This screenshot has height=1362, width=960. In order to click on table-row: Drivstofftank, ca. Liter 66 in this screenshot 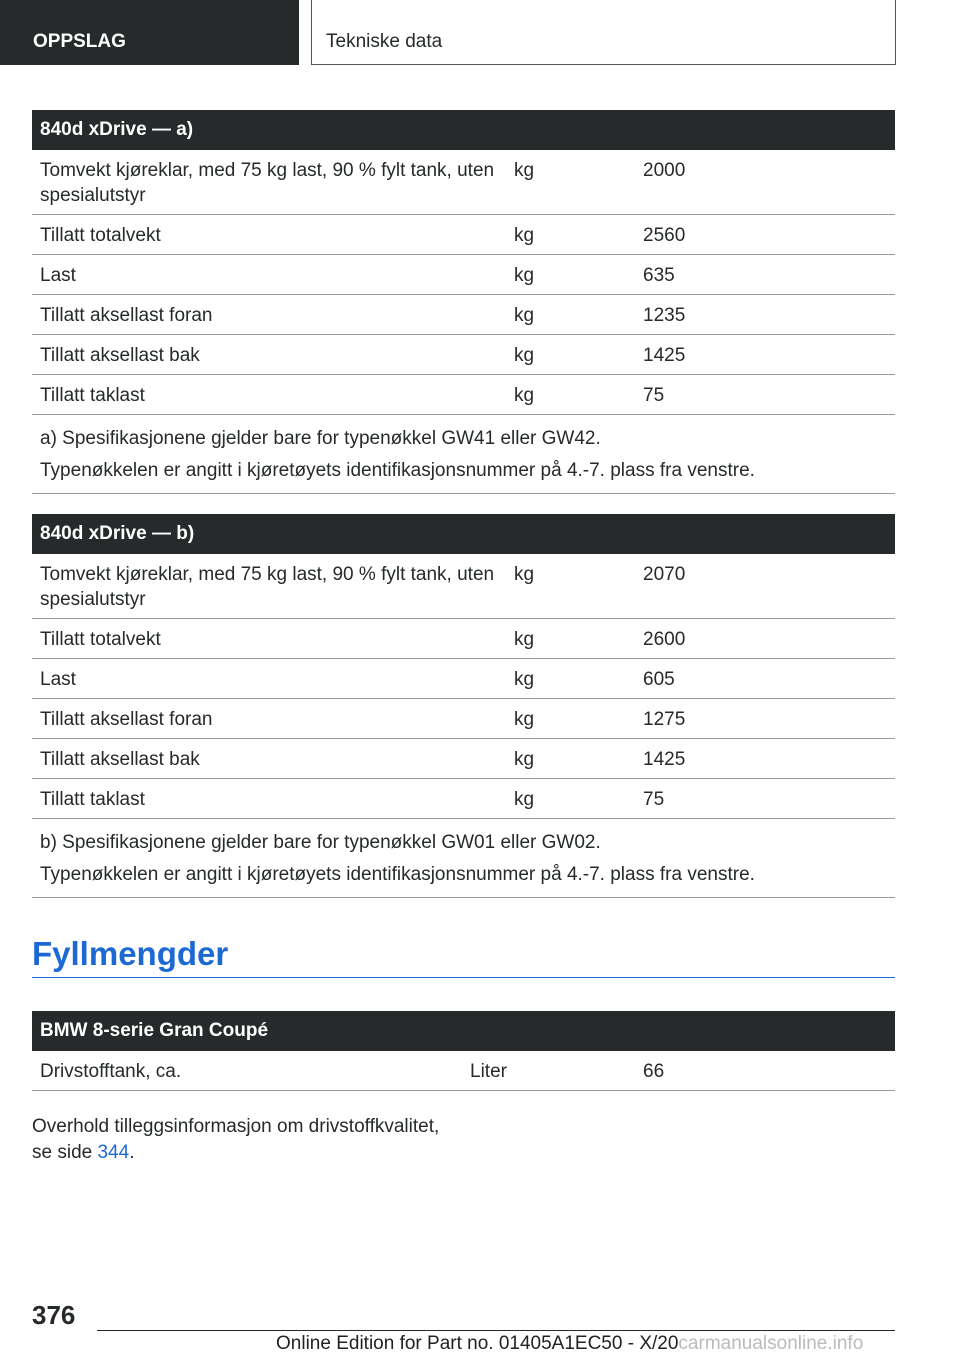, I will do `click(463, 1071)`.